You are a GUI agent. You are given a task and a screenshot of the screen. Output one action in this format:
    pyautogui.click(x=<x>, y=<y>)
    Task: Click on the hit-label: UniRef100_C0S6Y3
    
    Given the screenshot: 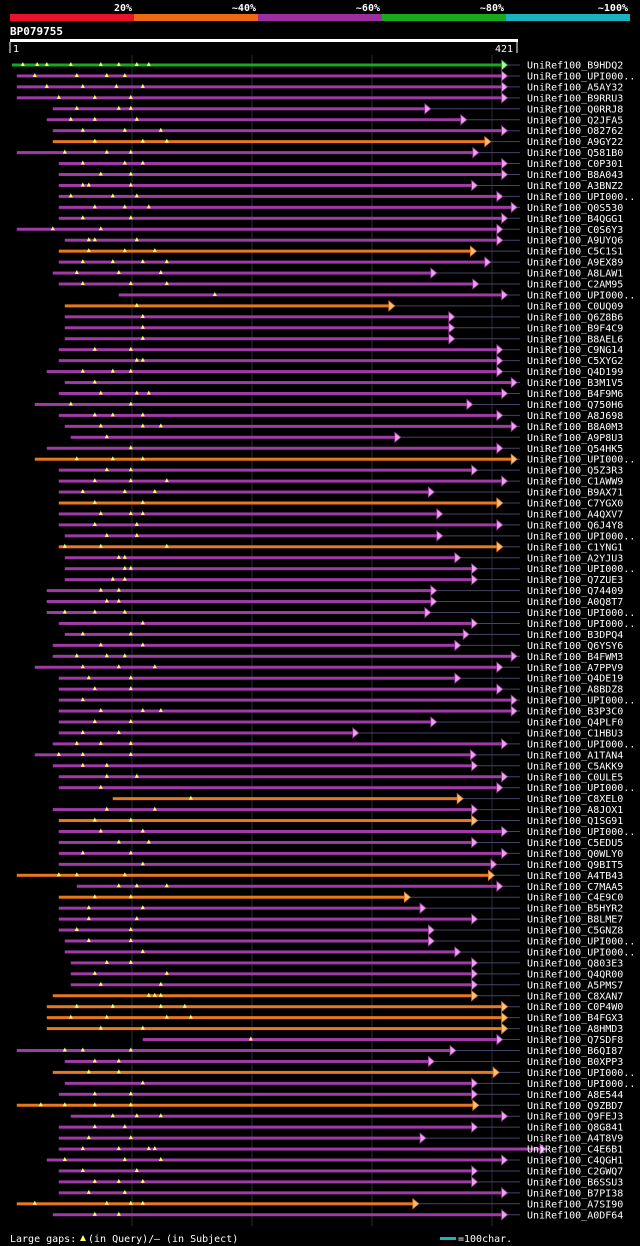 What is the action you would take?
    pyautogui.click(x=575, y=230)
    